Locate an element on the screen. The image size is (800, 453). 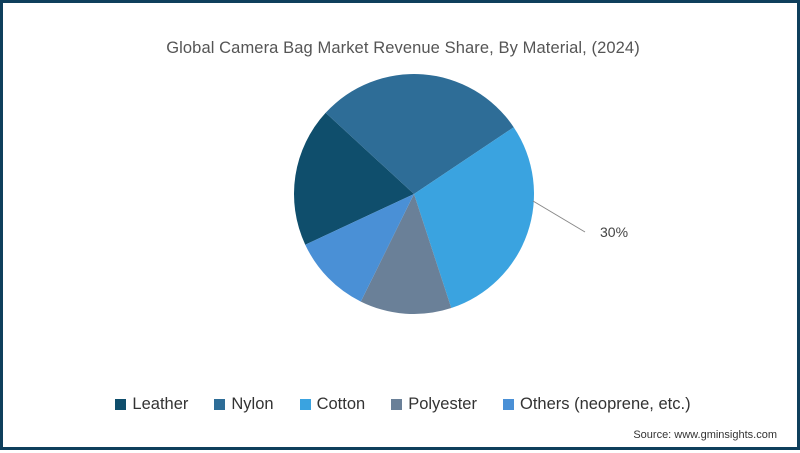
pie-slice-cotton is located at coordinates (474, 218).